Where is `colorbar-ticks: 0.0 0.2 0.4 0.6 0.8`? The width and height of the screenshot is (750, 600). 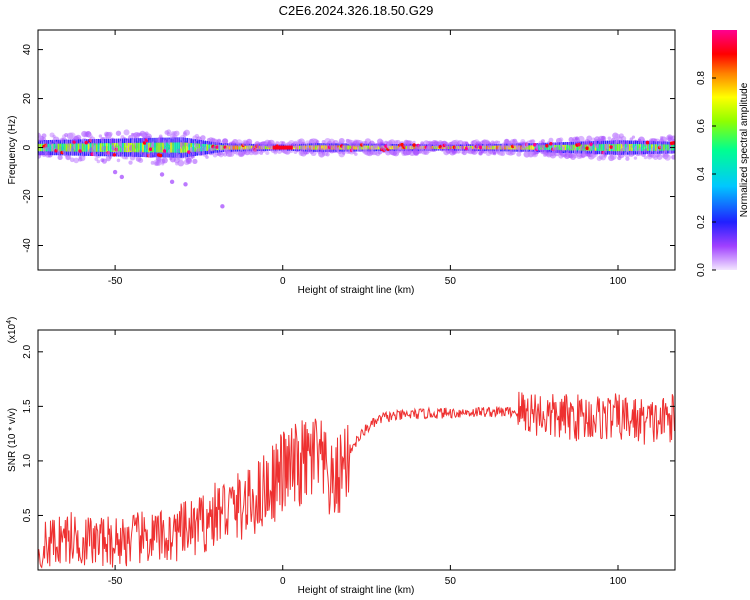 colorbar-ticks: 0.0 0.2 0.4 0.6 0.8 is located at coordinates (706, 174).